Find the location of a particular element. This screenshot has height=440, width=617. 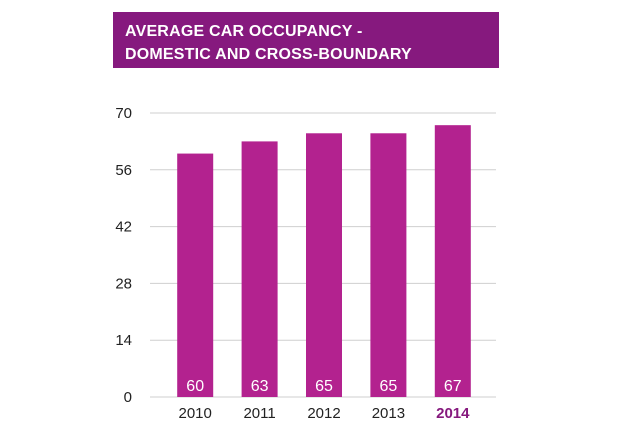

x-category-label: 2012 is located at coordinates (323, 413).